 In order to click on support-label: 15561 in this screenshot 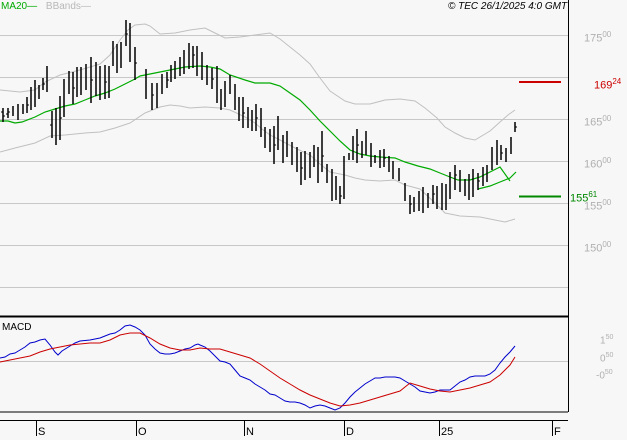, I will do `click(584, 197)`.